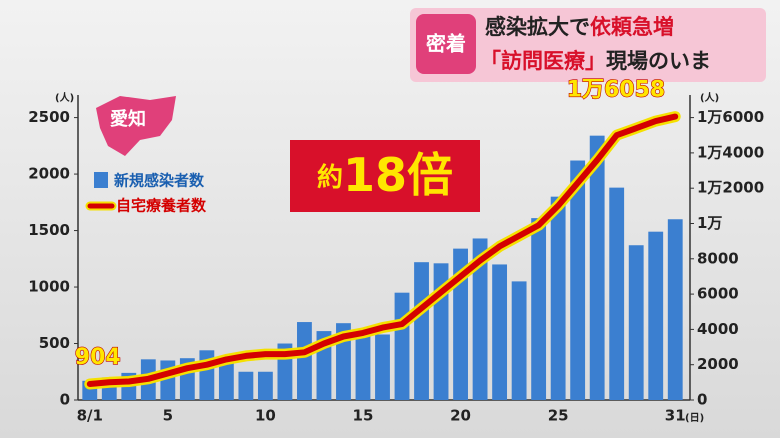 The height and width of the screenshot is (438, 780). What do you see at coordinates (90, 416) in the screenshot?
I see `x-tick-label: 8/1` at bounding box center [90, 416].